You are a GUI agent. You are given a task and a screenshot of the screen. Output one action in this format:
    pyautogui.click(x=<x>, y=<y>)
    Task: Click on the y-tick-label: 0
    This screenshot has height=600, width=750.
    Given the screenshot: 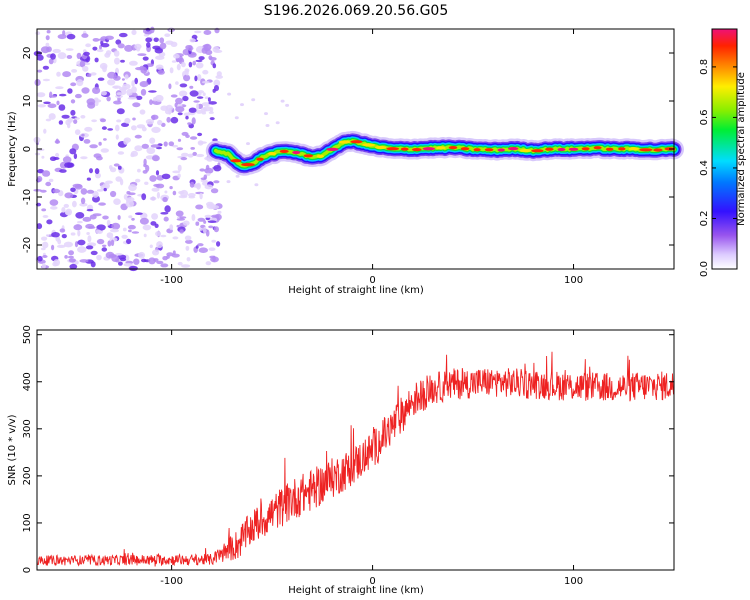 What is the action you would take?
    pyautogui.click(x=27, y=149)
    